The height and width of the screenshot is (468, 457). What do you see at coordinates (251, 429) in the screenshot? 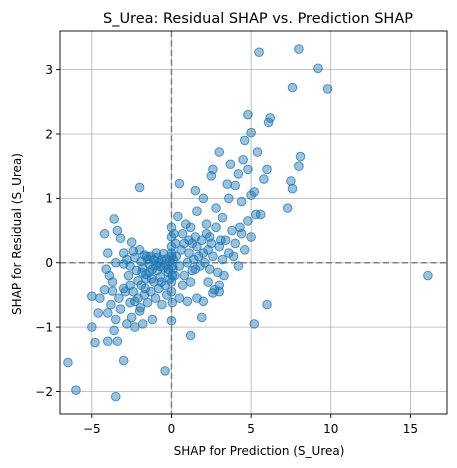
I see `x-tick-label: 5` at bounding box center [251, 429].